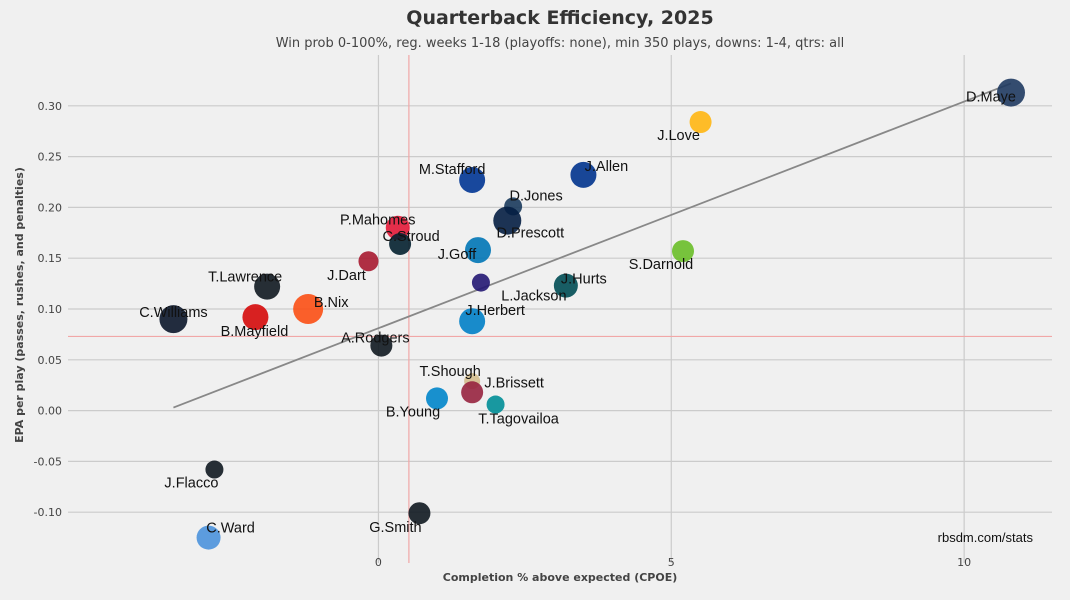 This screenshot has height=600, width=1070. Describe the element at coordinates (495, 311) in the screenshot. I see `point-label: J.Herbert` at that location.